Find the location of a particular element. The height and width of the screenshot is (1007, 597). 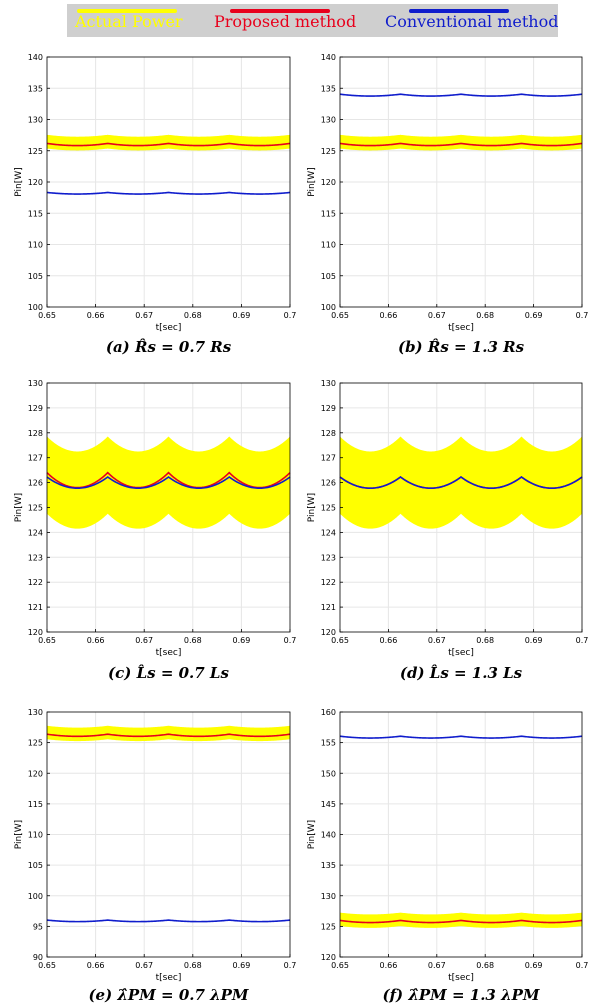

series-line-proposed-method is located at coordinates (168, 144).